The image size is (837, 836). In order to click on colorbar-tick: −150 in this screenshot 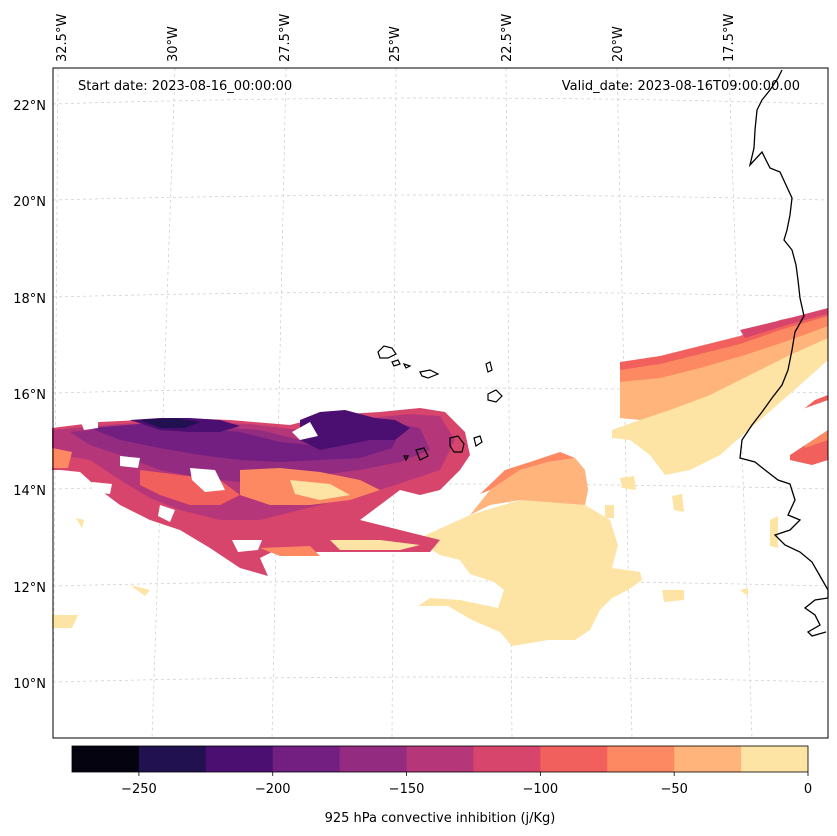, I will do `click(407, 784)`.